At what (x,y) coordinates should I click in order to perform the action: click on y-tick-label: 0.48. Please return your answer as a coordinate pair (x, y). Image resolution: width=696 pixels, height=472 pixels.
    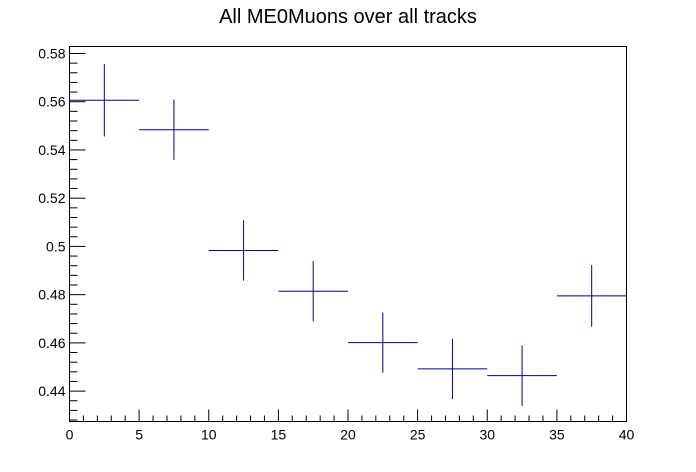
    Looking at the image, I should click on (51, 295).